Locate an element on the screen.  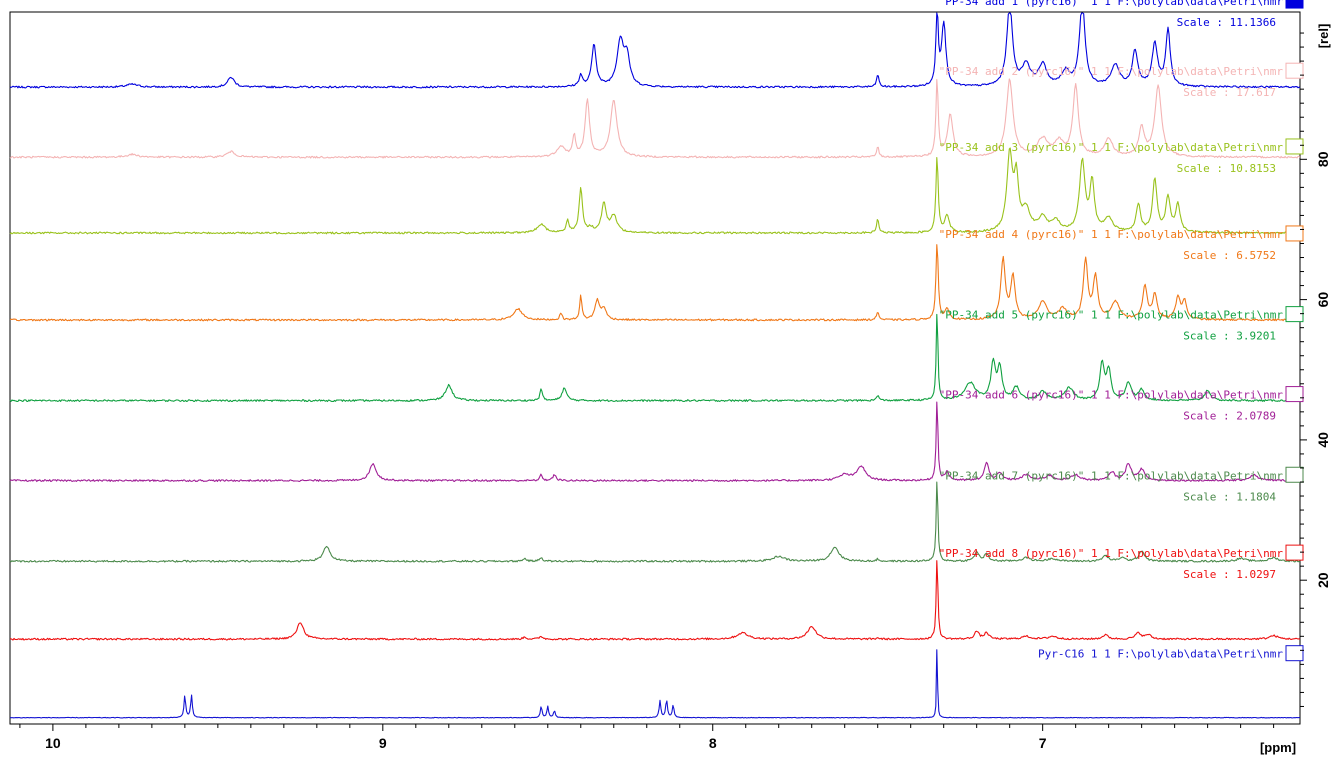
x-axis-unit: [ppm] is located at coordinates (1278, 747).